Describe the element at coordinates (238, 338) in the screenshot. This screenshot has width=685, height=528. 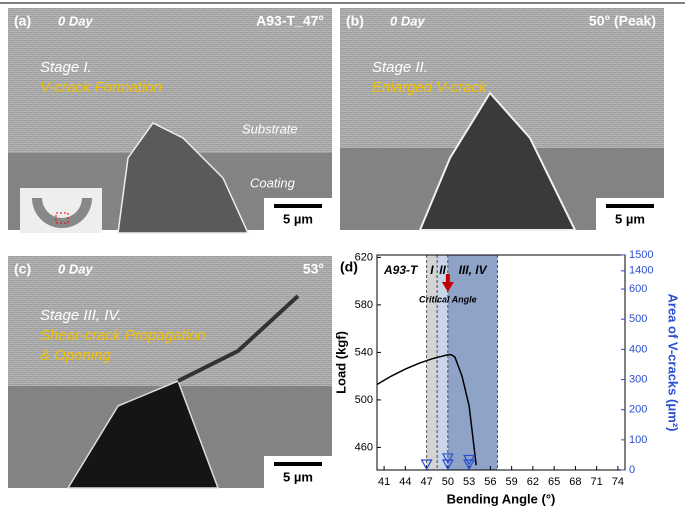
I see `shear-crack` at that location.